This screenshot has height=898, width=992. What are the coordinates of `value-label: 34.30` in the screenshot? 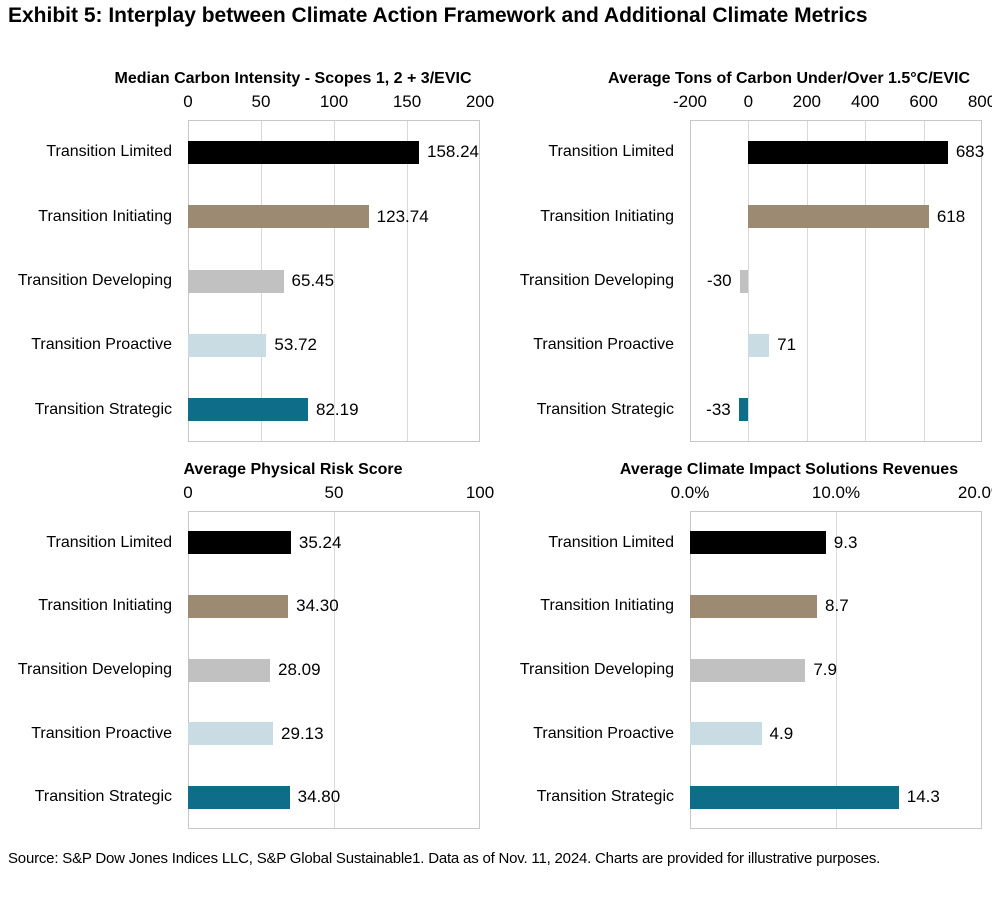 It's located at (317, 606).